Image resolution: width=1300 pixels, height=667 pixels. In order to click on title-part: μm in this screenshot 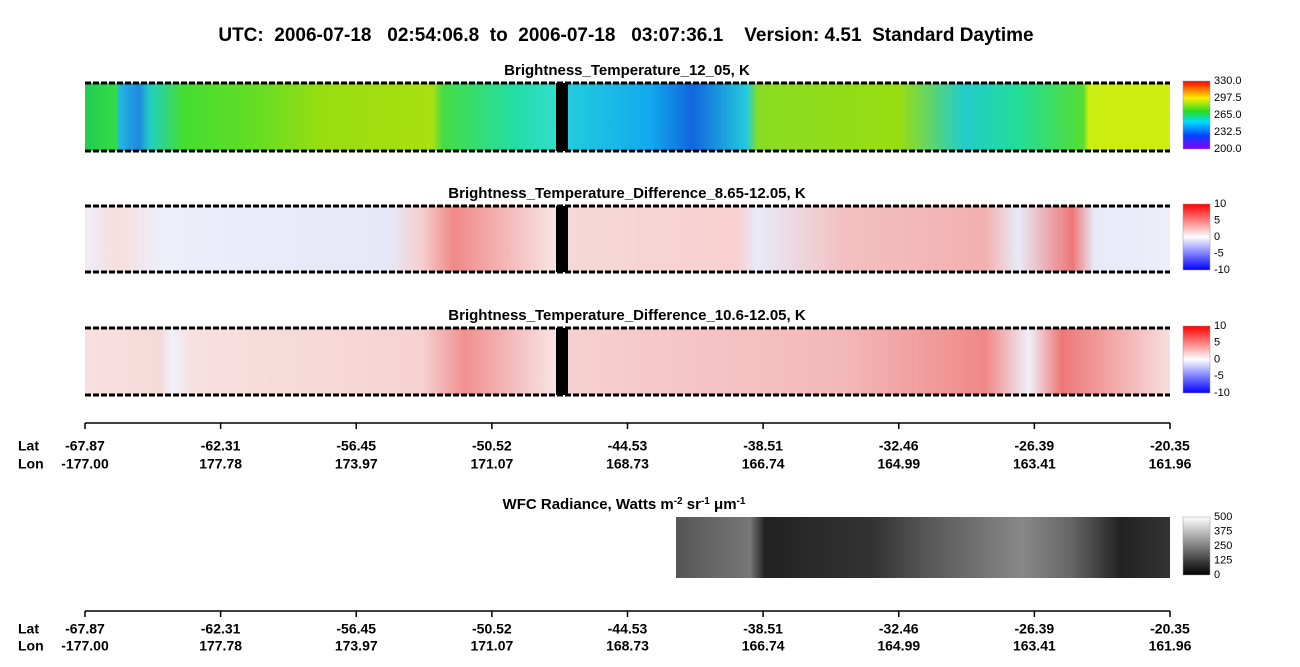, I will do `click(723, 504)`.